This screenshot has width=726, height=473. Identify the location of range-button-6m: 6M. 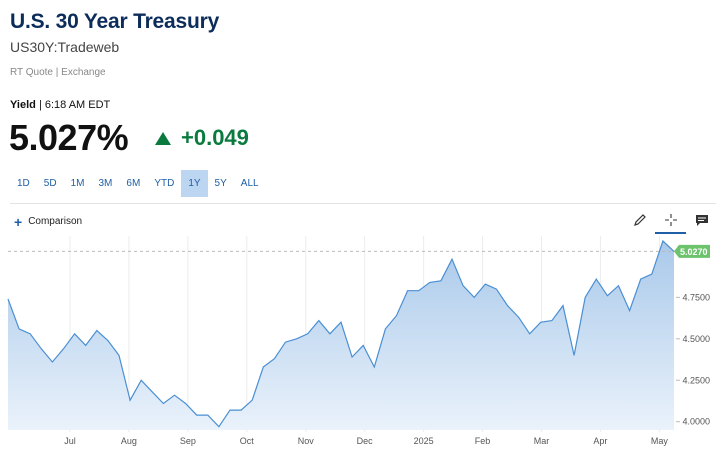
(133, 183).